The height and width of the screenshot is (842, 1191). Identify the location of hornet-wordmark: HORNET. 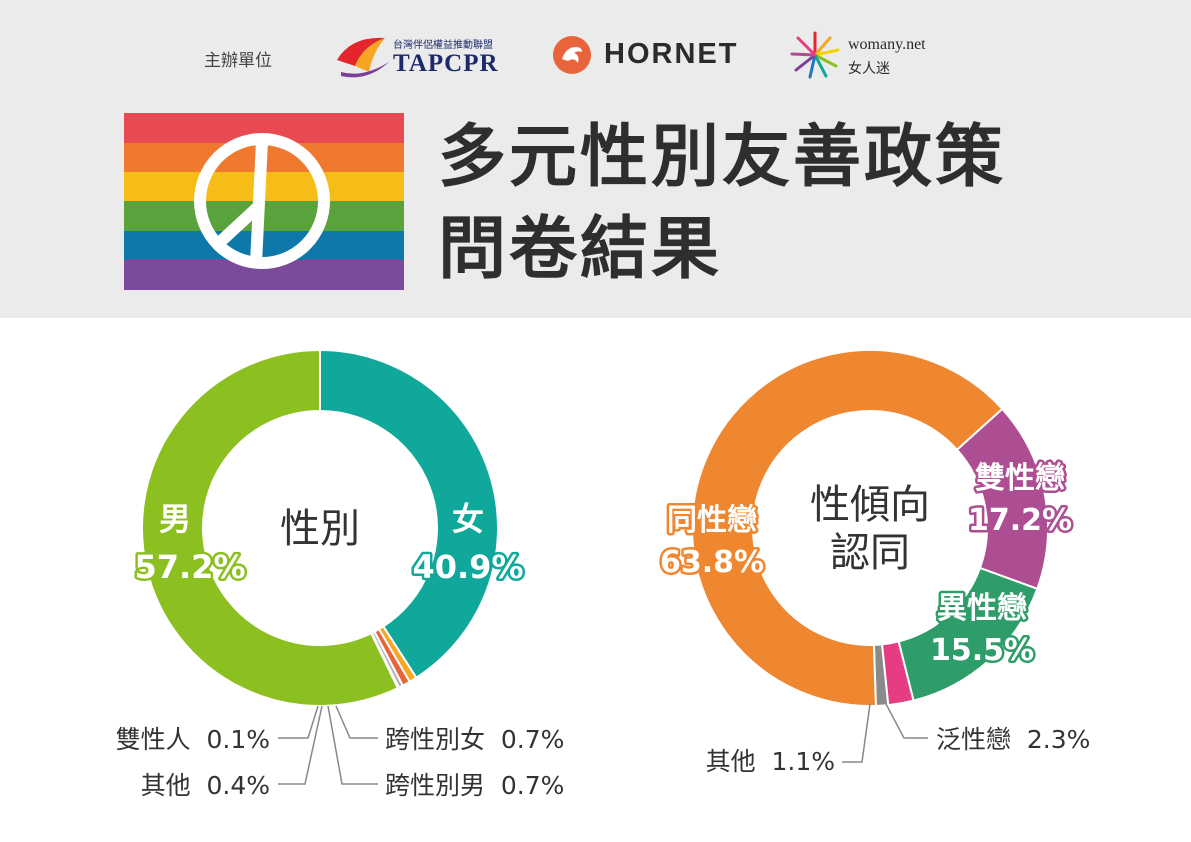
(671, 54).